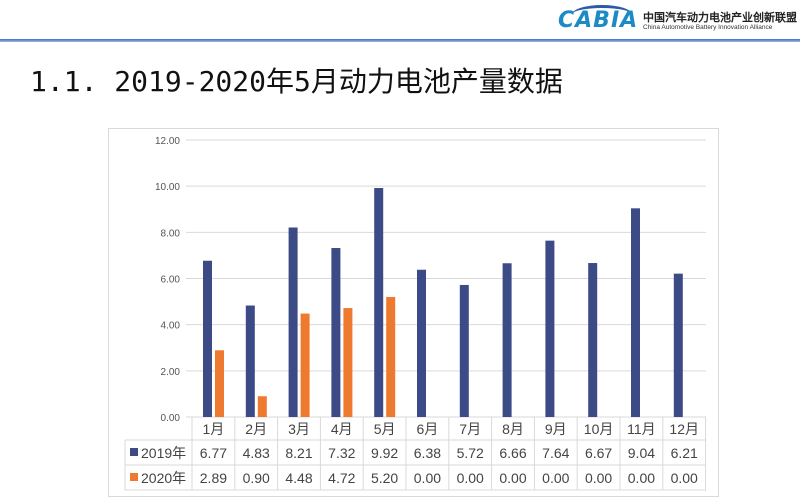  I want to click on x-category-label: 3月, so click(299, 429).